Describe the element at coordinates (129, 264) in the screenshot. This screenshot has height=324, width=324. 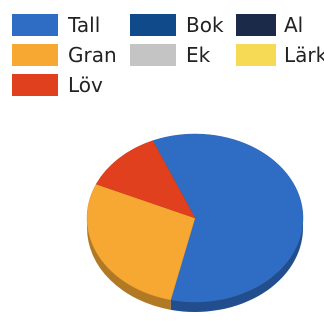
I see `pie-side-gran` at that location.